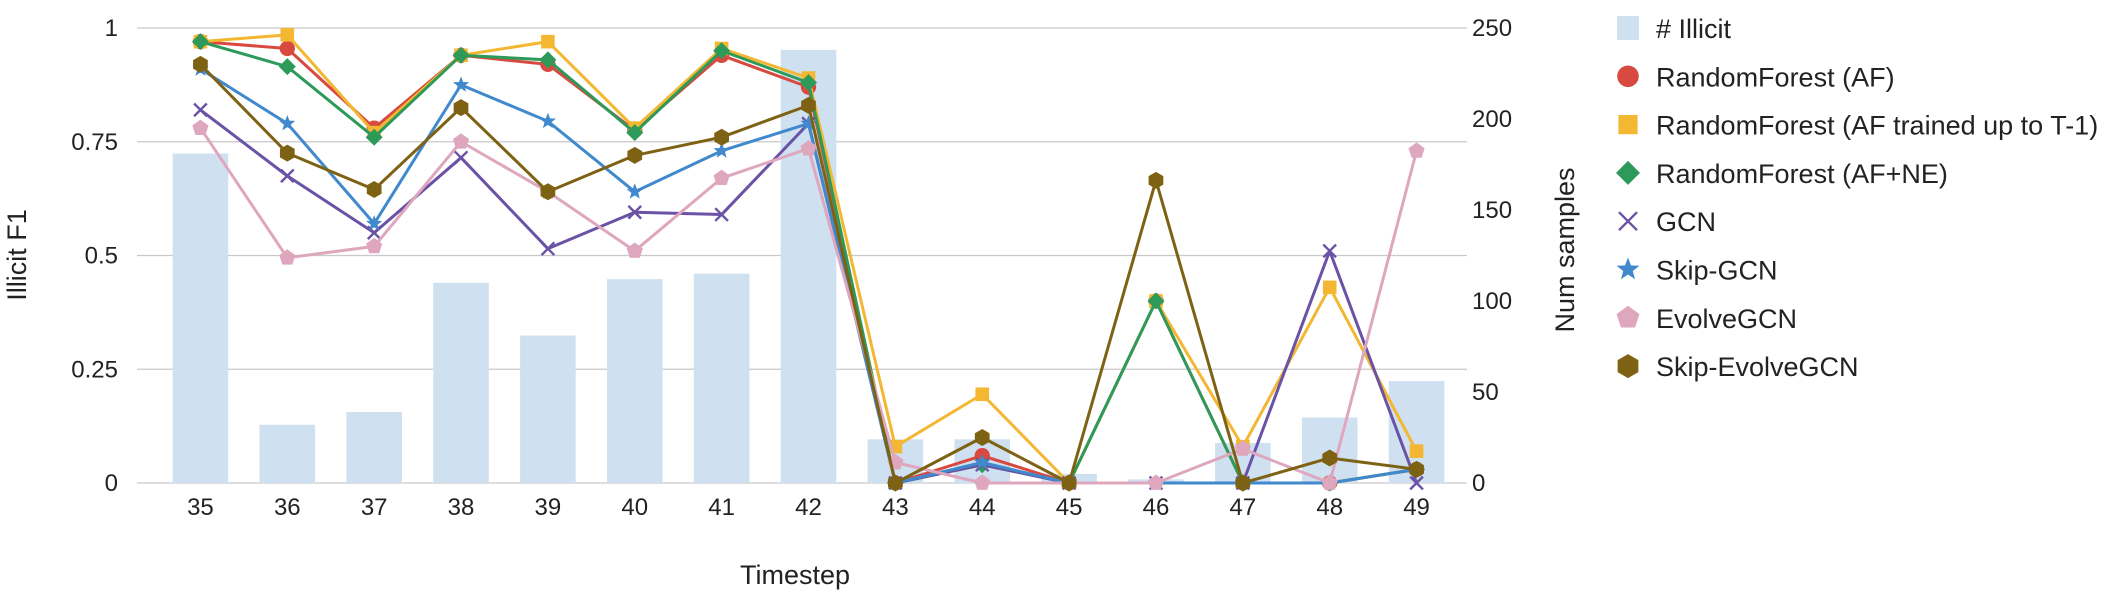  What do you see at coordinates (1775, 77) in the screenshot?
I see `legend-label: RandomForest (AF)` at bounding box center [1775, 77].